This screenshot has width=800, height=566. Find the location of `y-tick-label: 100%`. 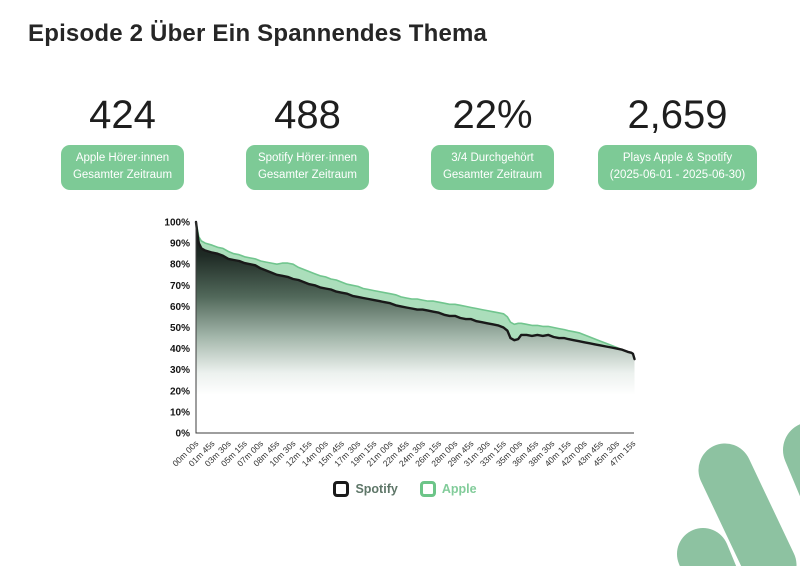

y-tick-label: 100% is located at coordinates (177, 223).